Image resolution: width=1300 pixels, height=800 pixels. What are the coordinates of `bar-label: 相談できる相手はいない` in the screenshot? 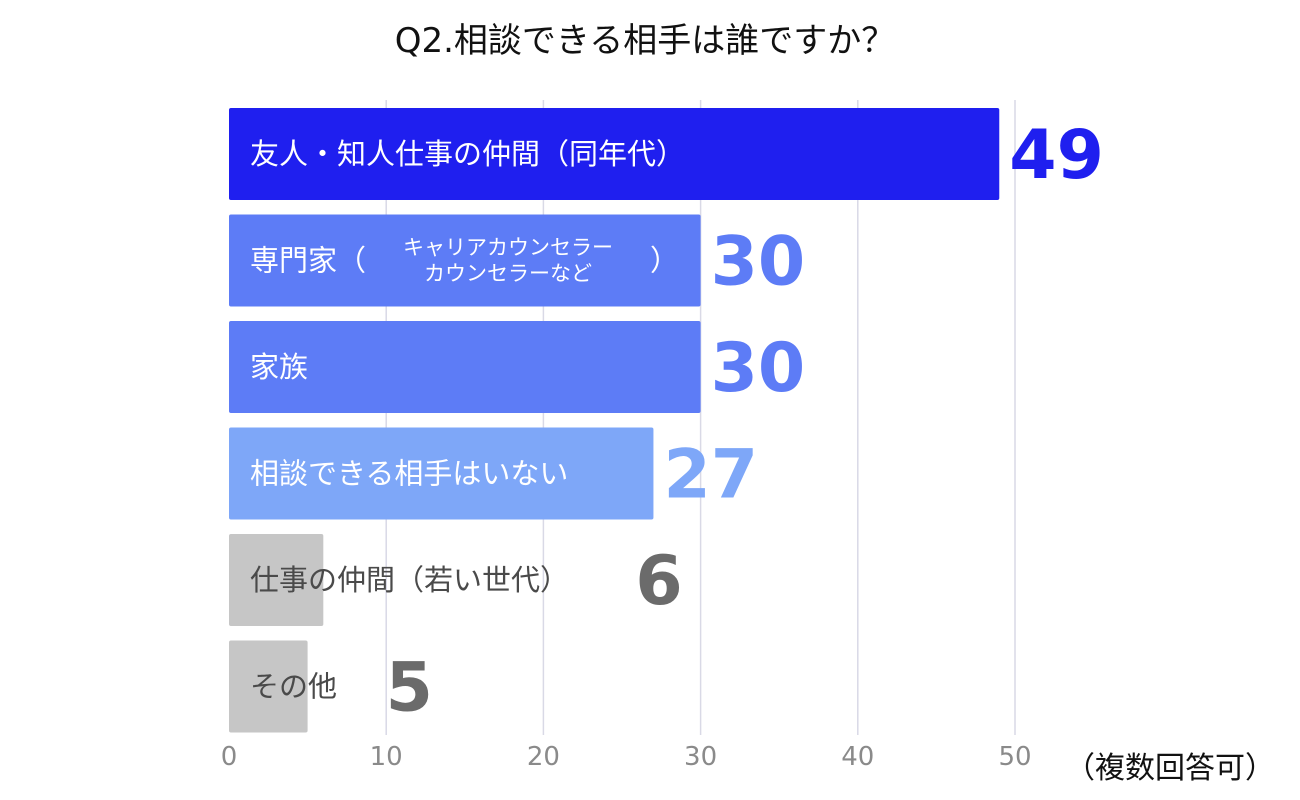 It's located at (409, 474).